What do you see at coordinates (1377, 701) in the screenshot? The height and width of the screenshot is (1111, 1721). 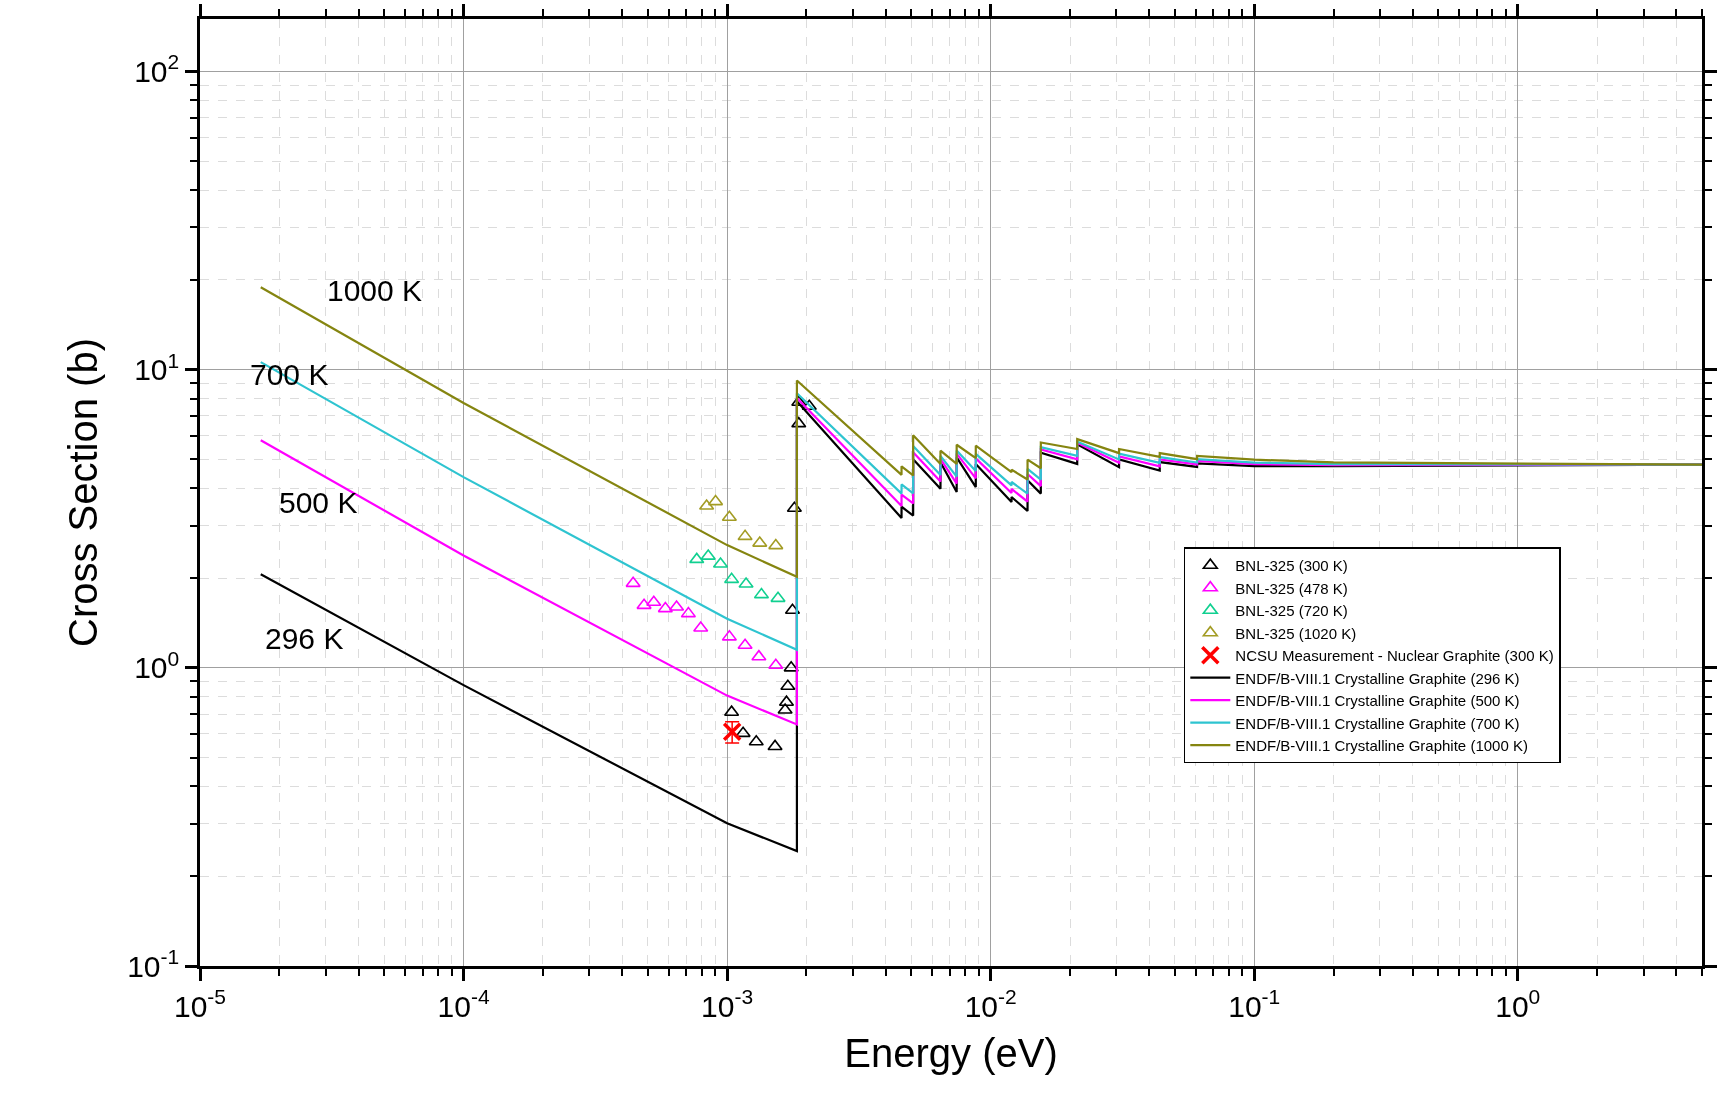 I see `legend-label: ENDF/B-VIII.1 Crystalline Graphite (500 K)` at bounding box center [1377, 701].